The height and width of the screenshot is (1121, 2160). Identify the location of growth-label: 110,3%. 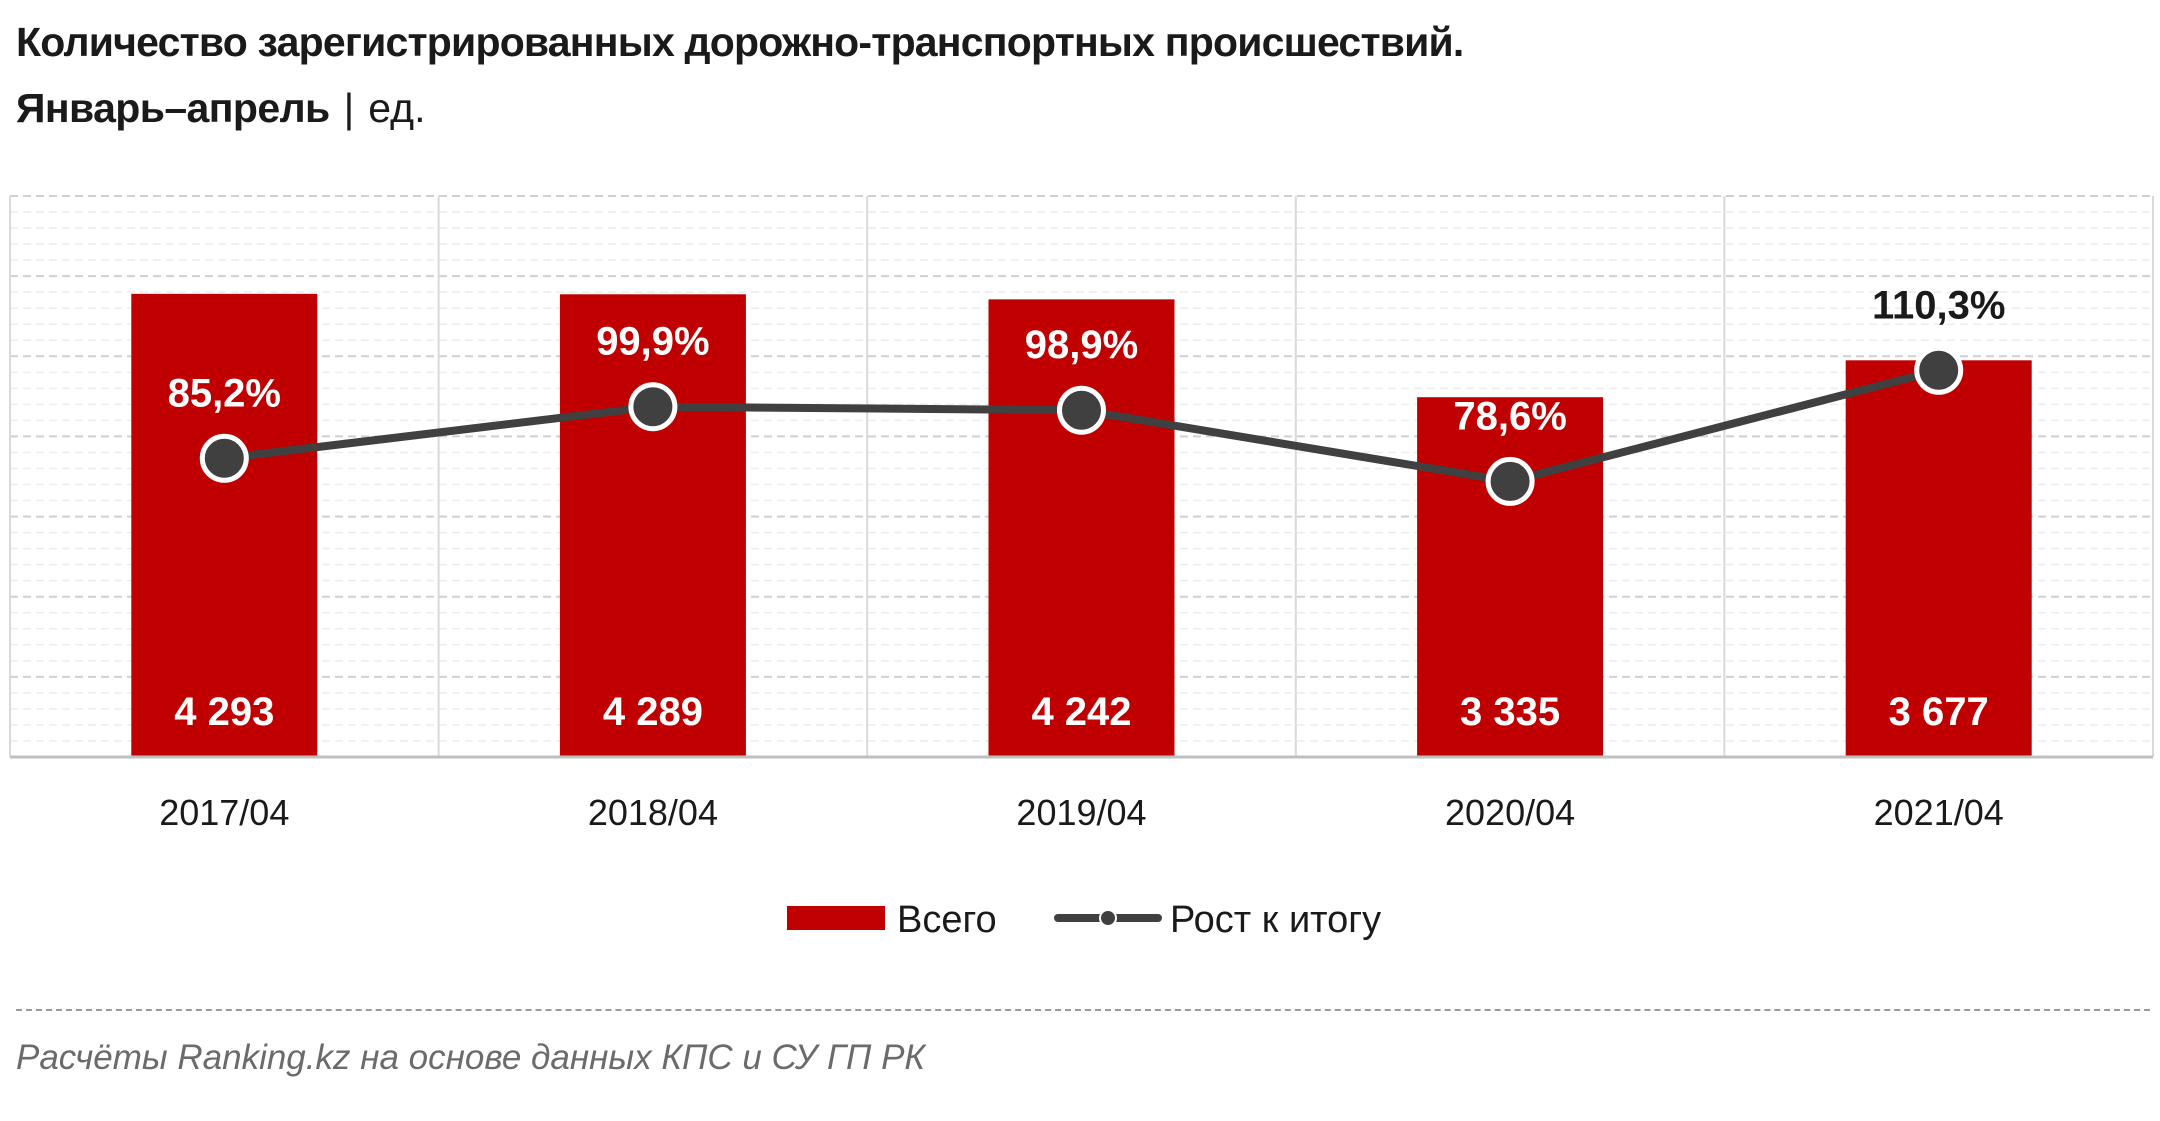
(1938, 305).